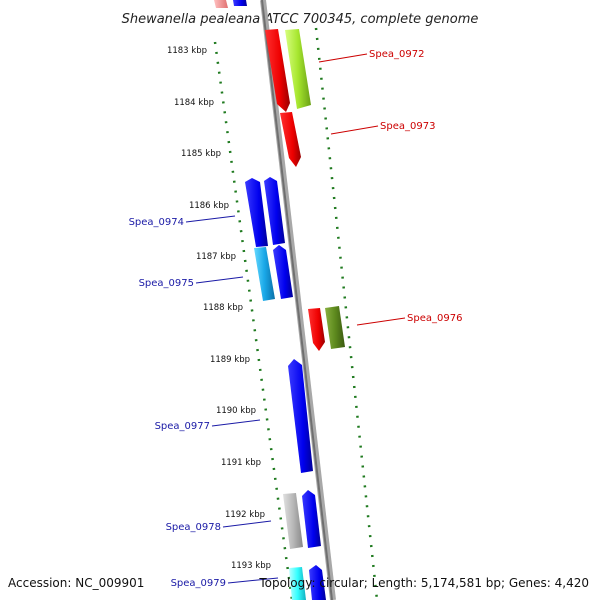 The height and width of the screenshot is (600, 600). What do you see at coordinates (198, 583) in the screenshot?
I see `gene-label-spea-0979: Spea_0979` at bounding box center [198, 583].